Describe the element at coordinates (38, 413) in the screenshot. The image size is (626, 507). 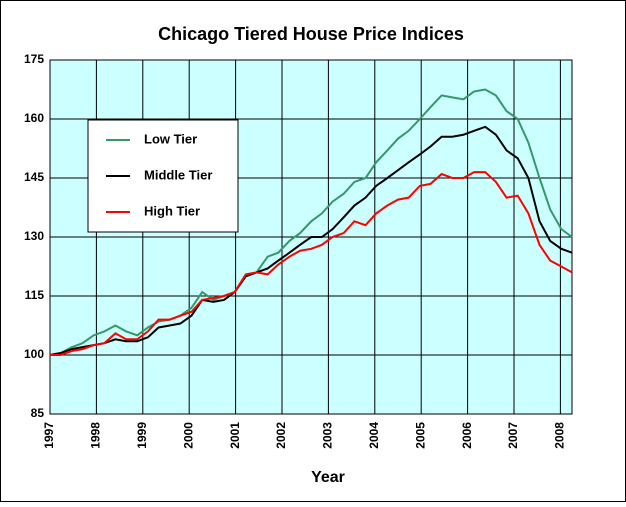
I see `y-tick-label: 85` at that location.